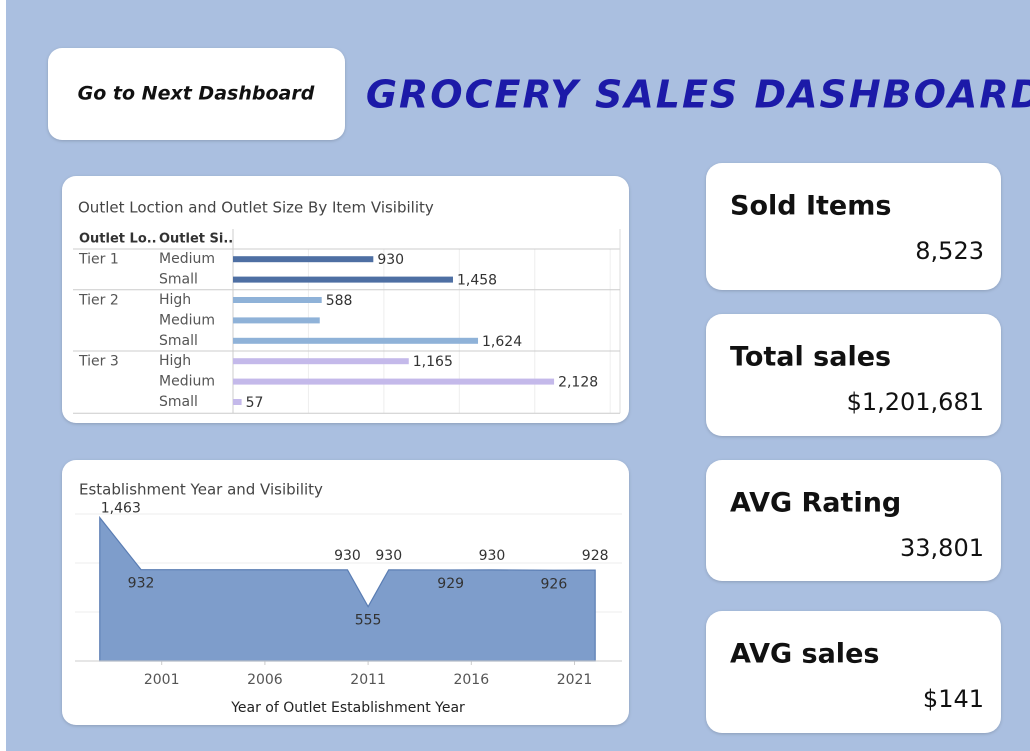  I want to click on kpi-value: 33,801, so click(942, 548).